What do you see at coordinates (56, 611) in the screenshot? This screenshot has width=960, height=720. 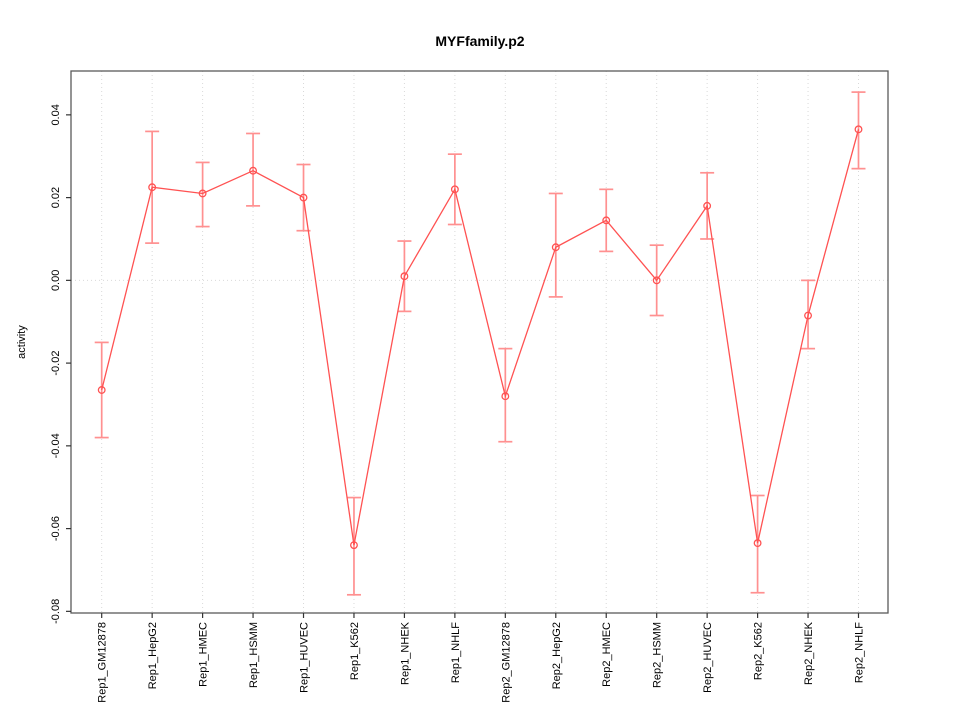 I see `y-tick-label: -0.08` at bounding box center [56, 611].